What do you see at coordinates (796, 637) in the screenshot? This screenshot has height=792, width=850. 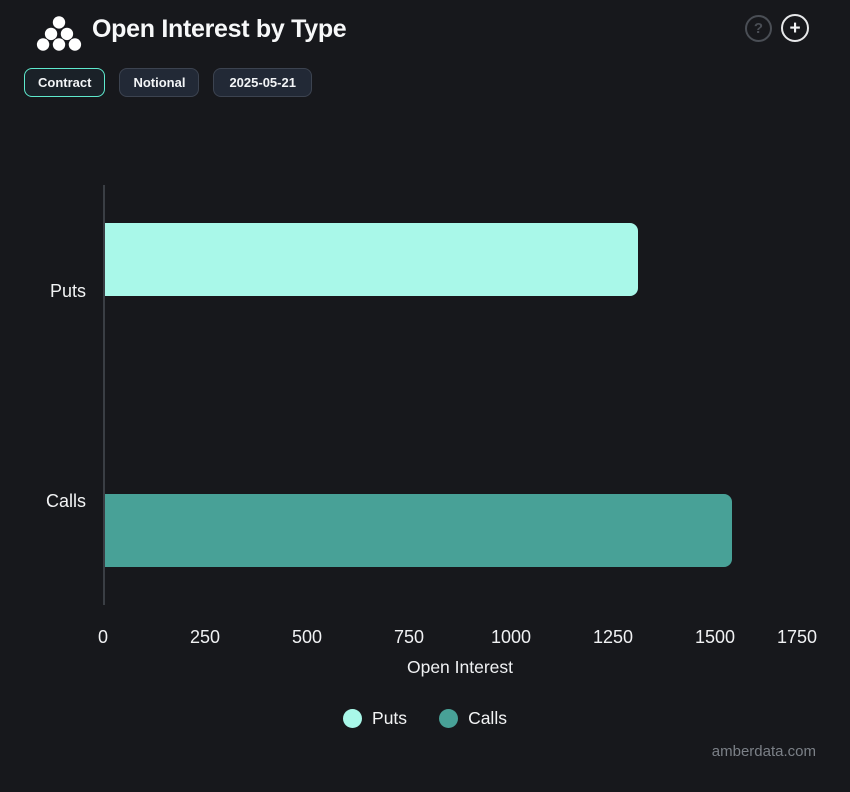 I see `x-tick-label: 1750` at bounding box center [796, 637].